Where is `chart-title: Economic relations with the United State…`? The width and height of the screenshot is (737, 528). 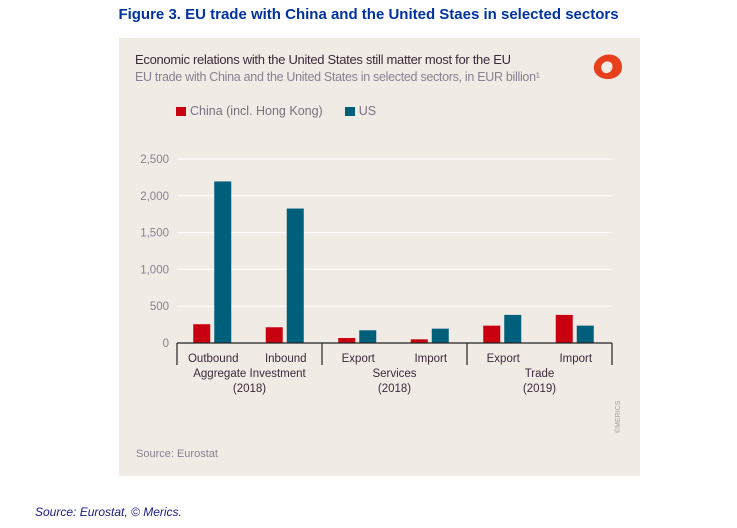
chart-title: Economic relations with the United State… is located at coordinates (323, 59).